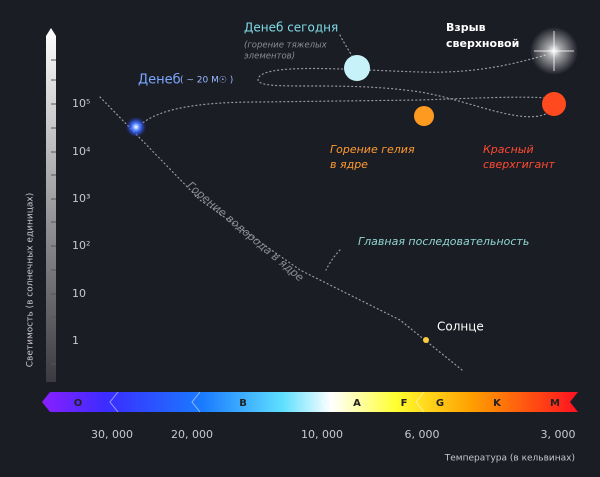 Image resolution: width=600 pixels, height=477 pixels. Describe the element at coordinates (31, 280) in the screenshot. I see `y-axis-label: Светимость (в солнечных единицах)` at that location.